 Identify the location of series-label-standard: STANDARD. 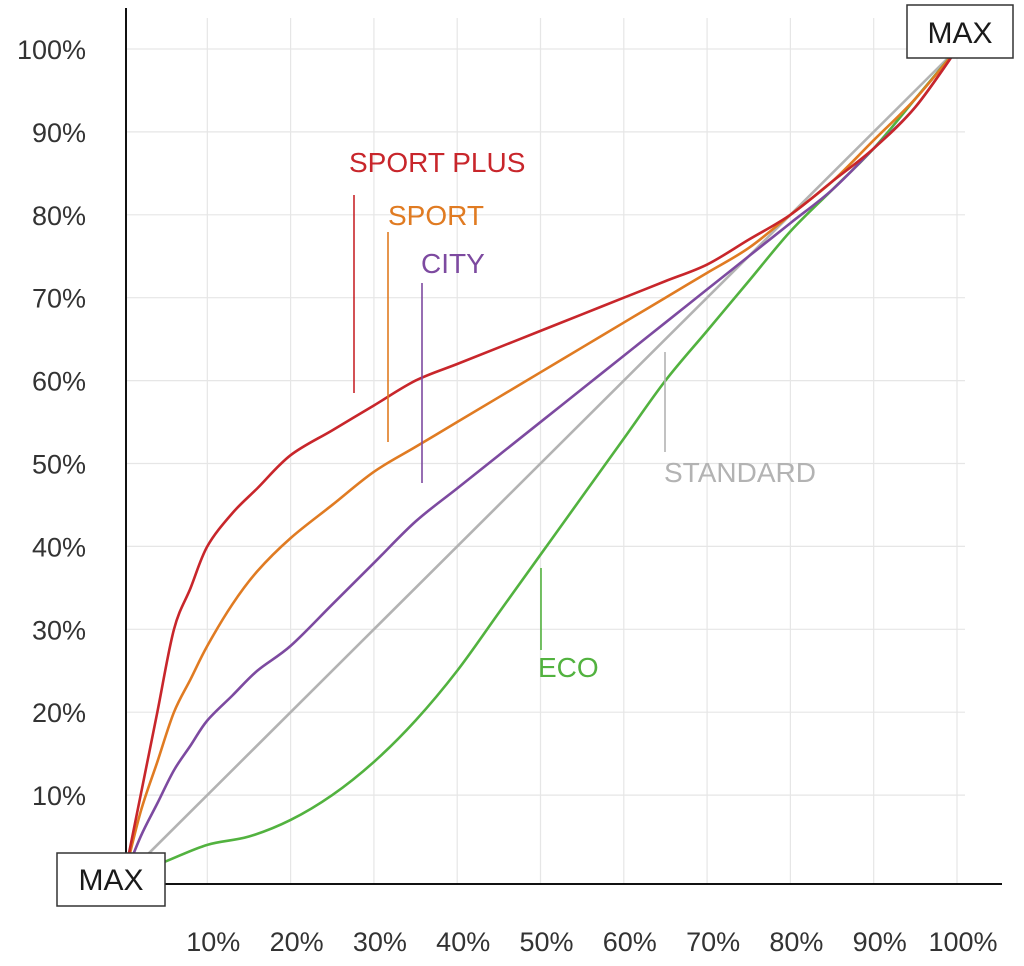
(740, 472).